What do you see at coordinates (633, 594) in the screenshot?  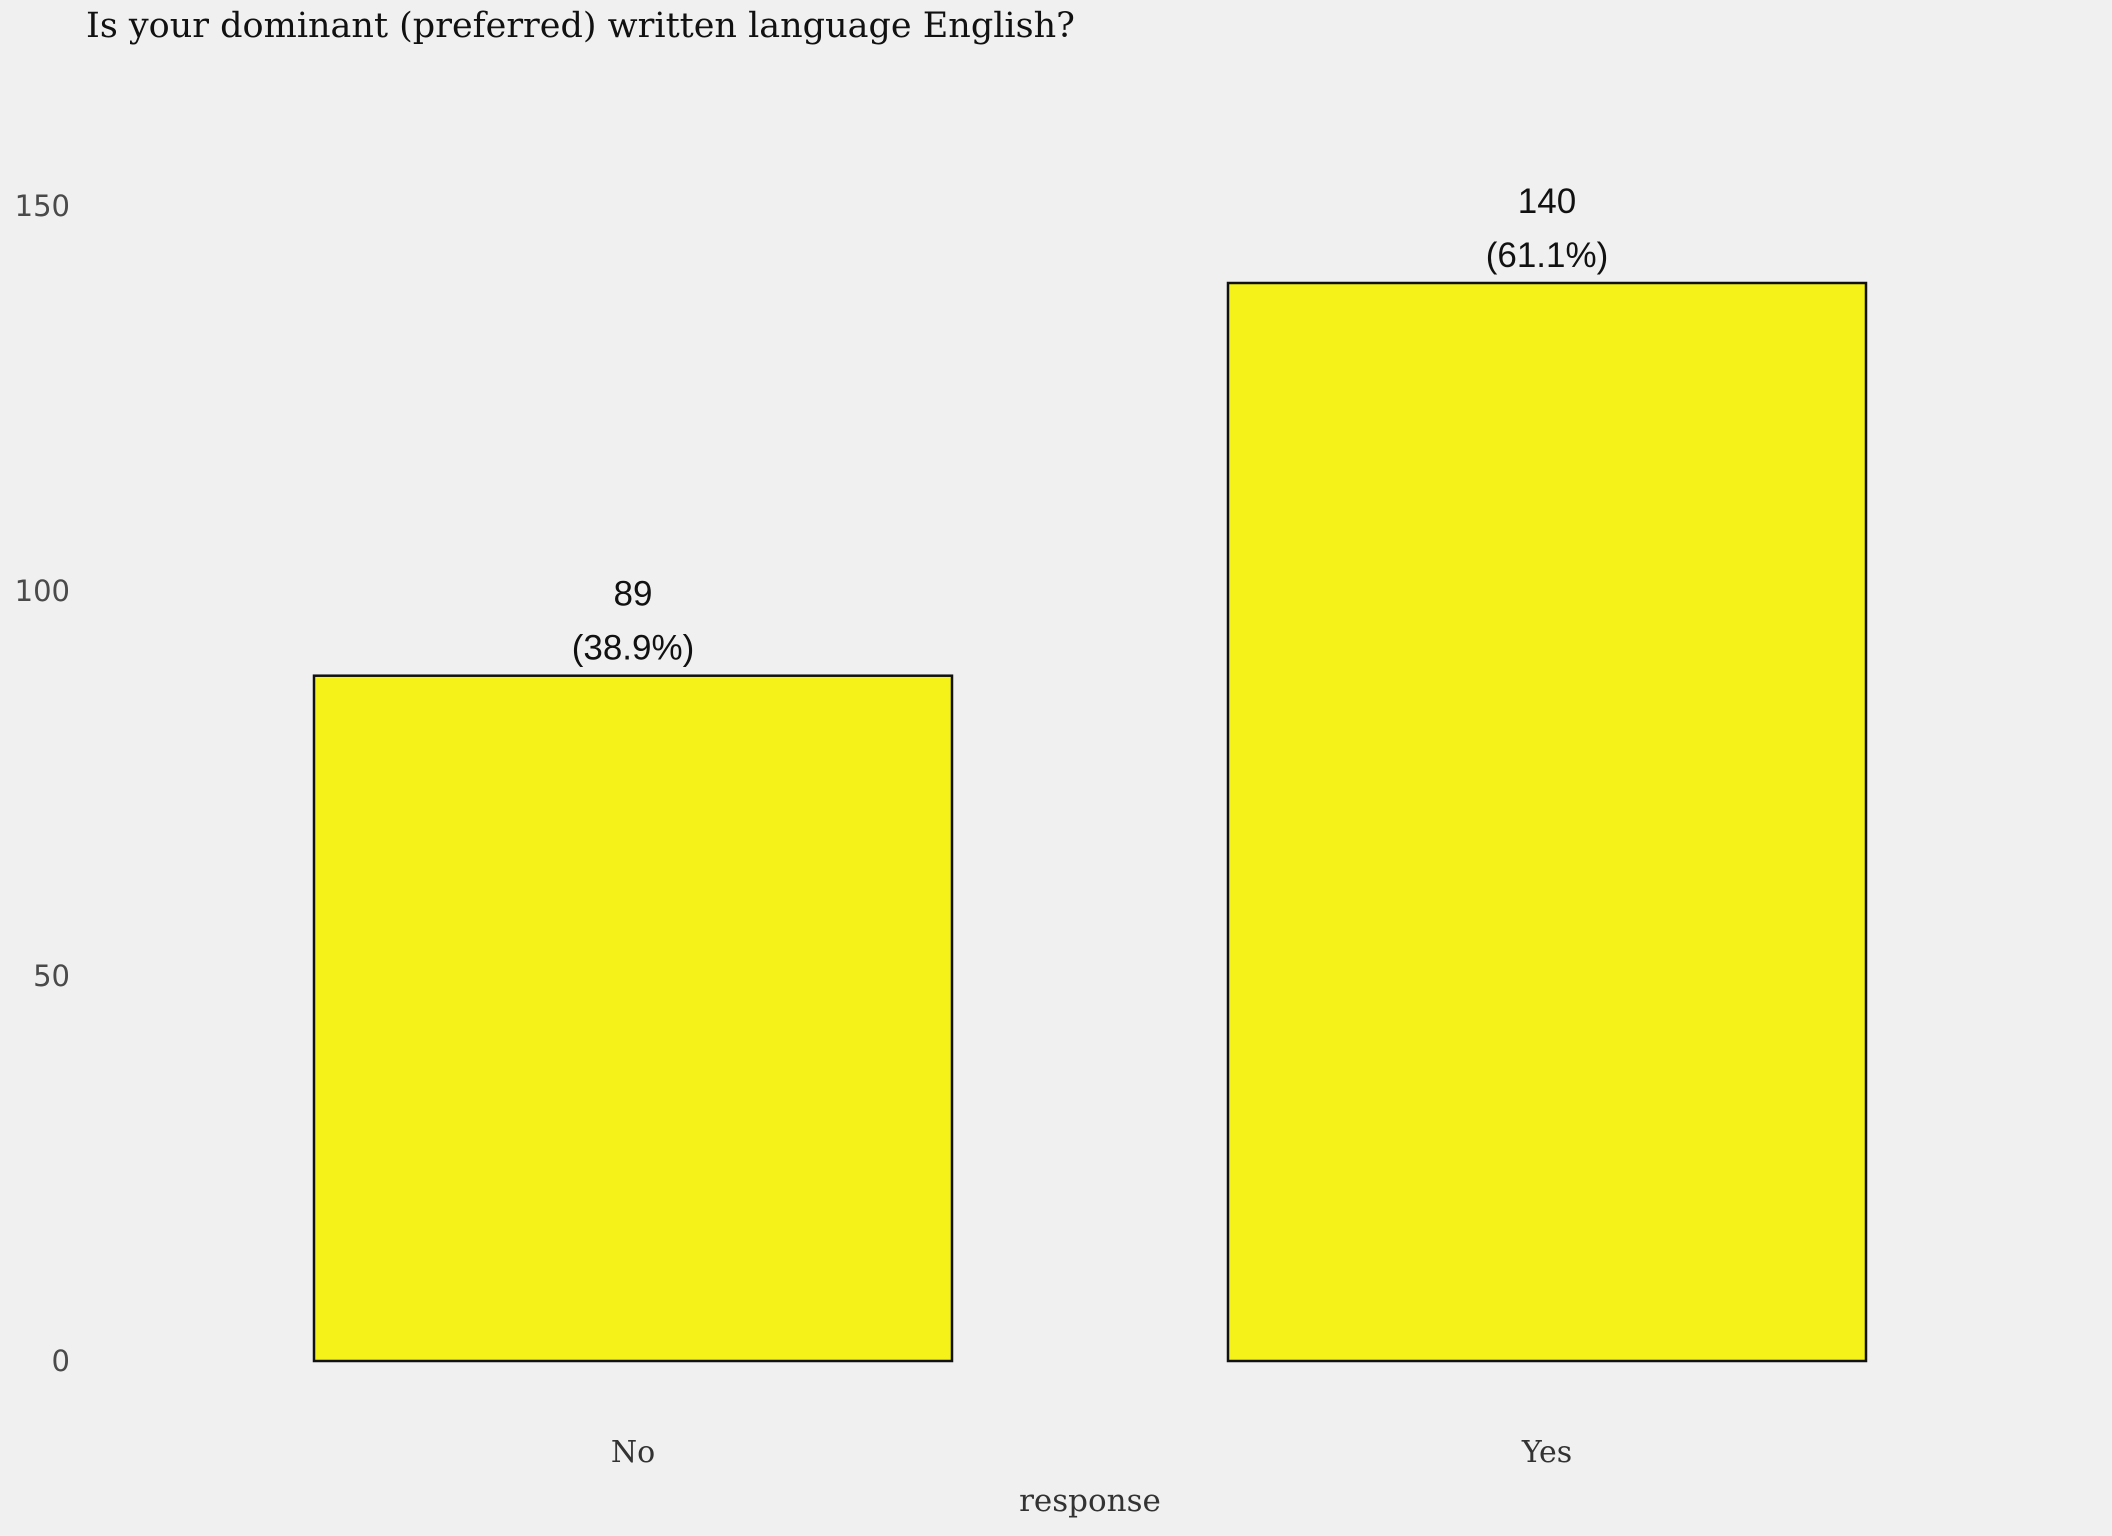 I see `bar-value-label: 89` at bounding box center [633, 594].